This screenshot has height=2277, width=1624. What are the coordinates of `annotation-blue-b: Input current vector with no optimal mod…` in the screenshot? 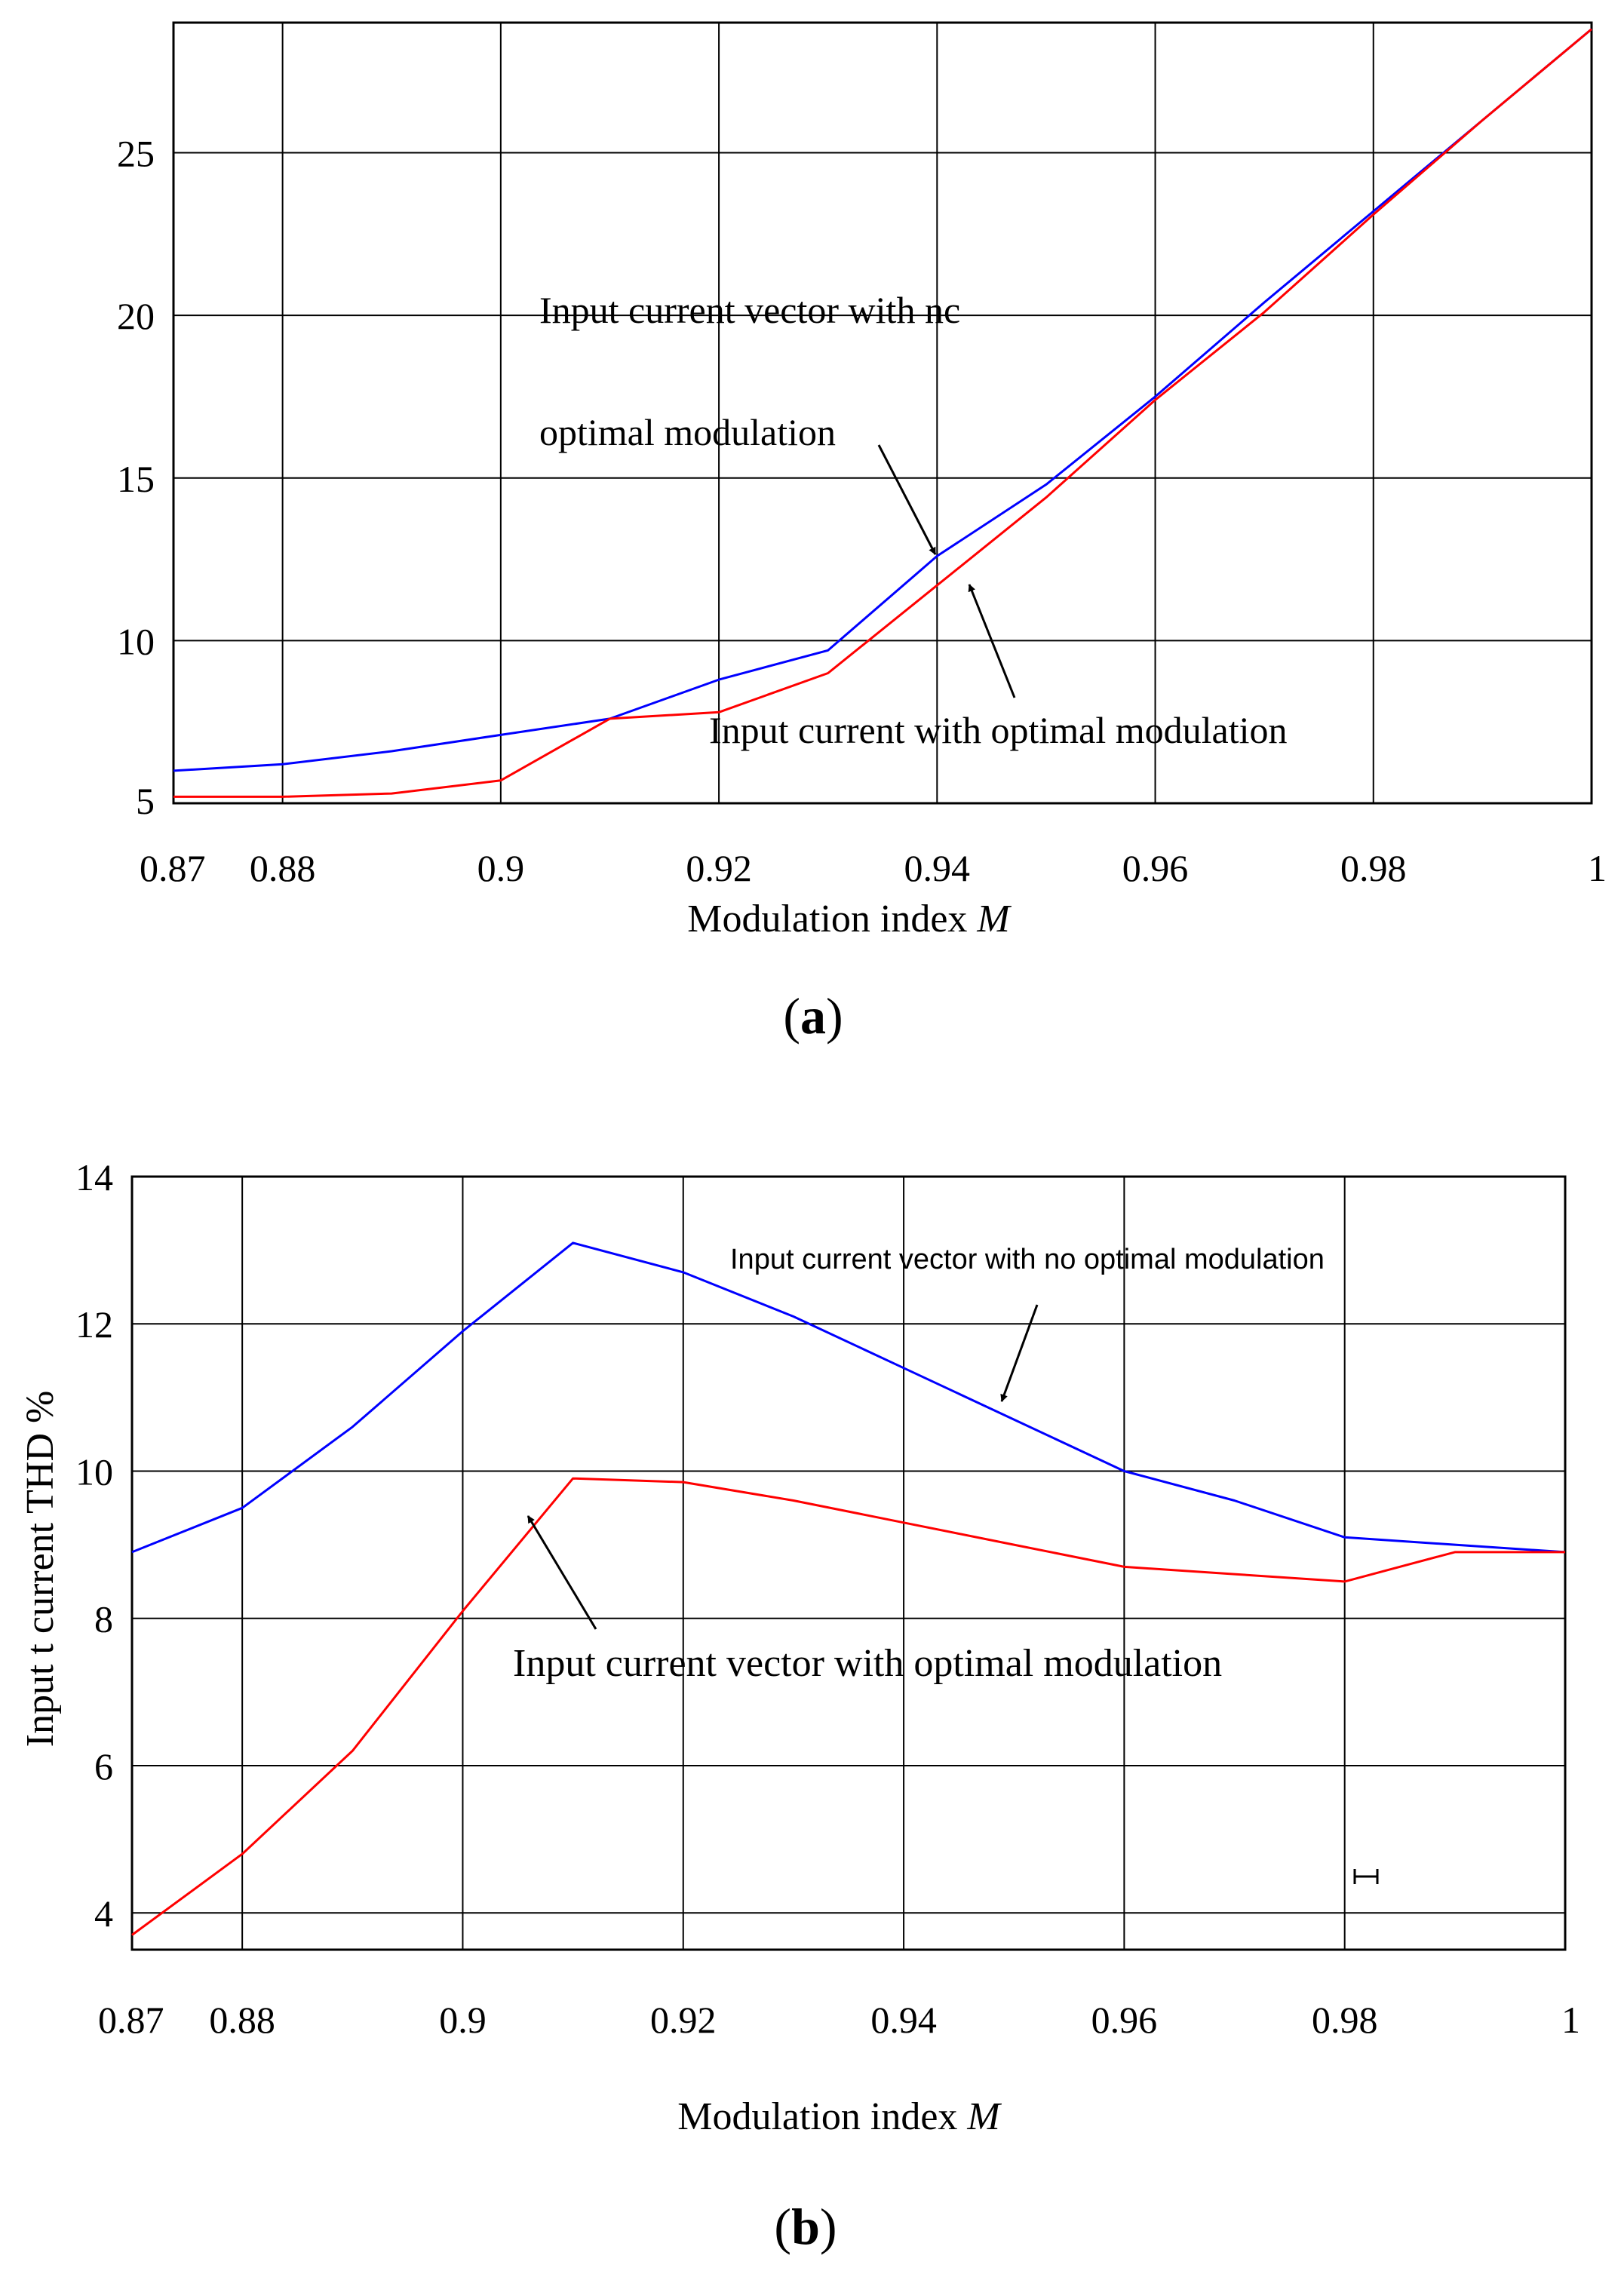 It's located at (1027, 1259).